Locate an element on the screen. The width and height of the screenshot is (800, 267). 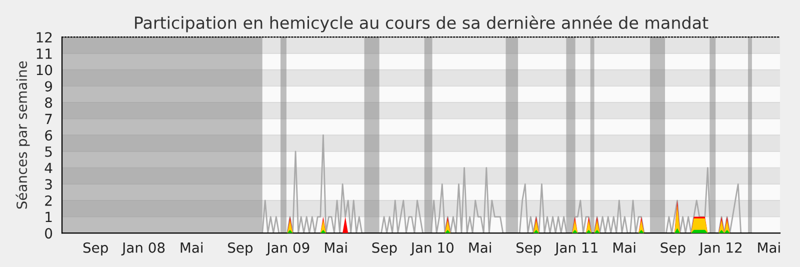
x-tick-label: Jan 10 is located at coordinates (432, 249).